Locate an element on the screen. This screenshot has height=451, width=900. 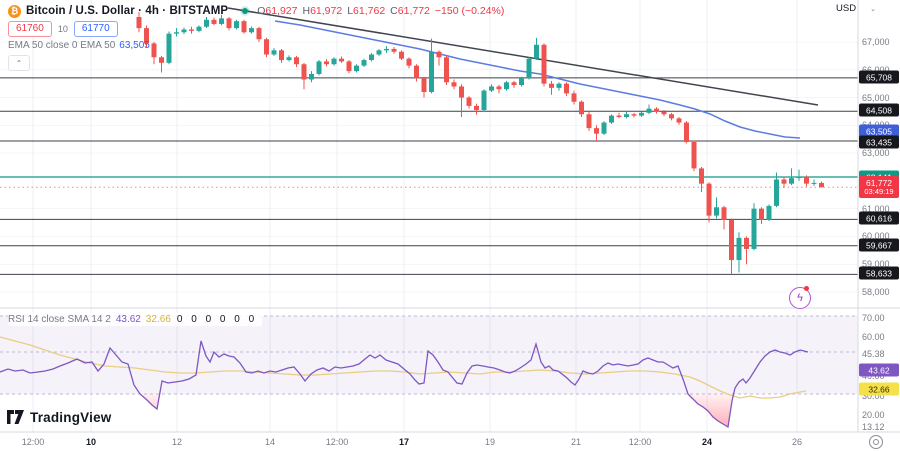
ema-label: EMA 50 close 0 EMA 50 is located at coordinates (62, 45).